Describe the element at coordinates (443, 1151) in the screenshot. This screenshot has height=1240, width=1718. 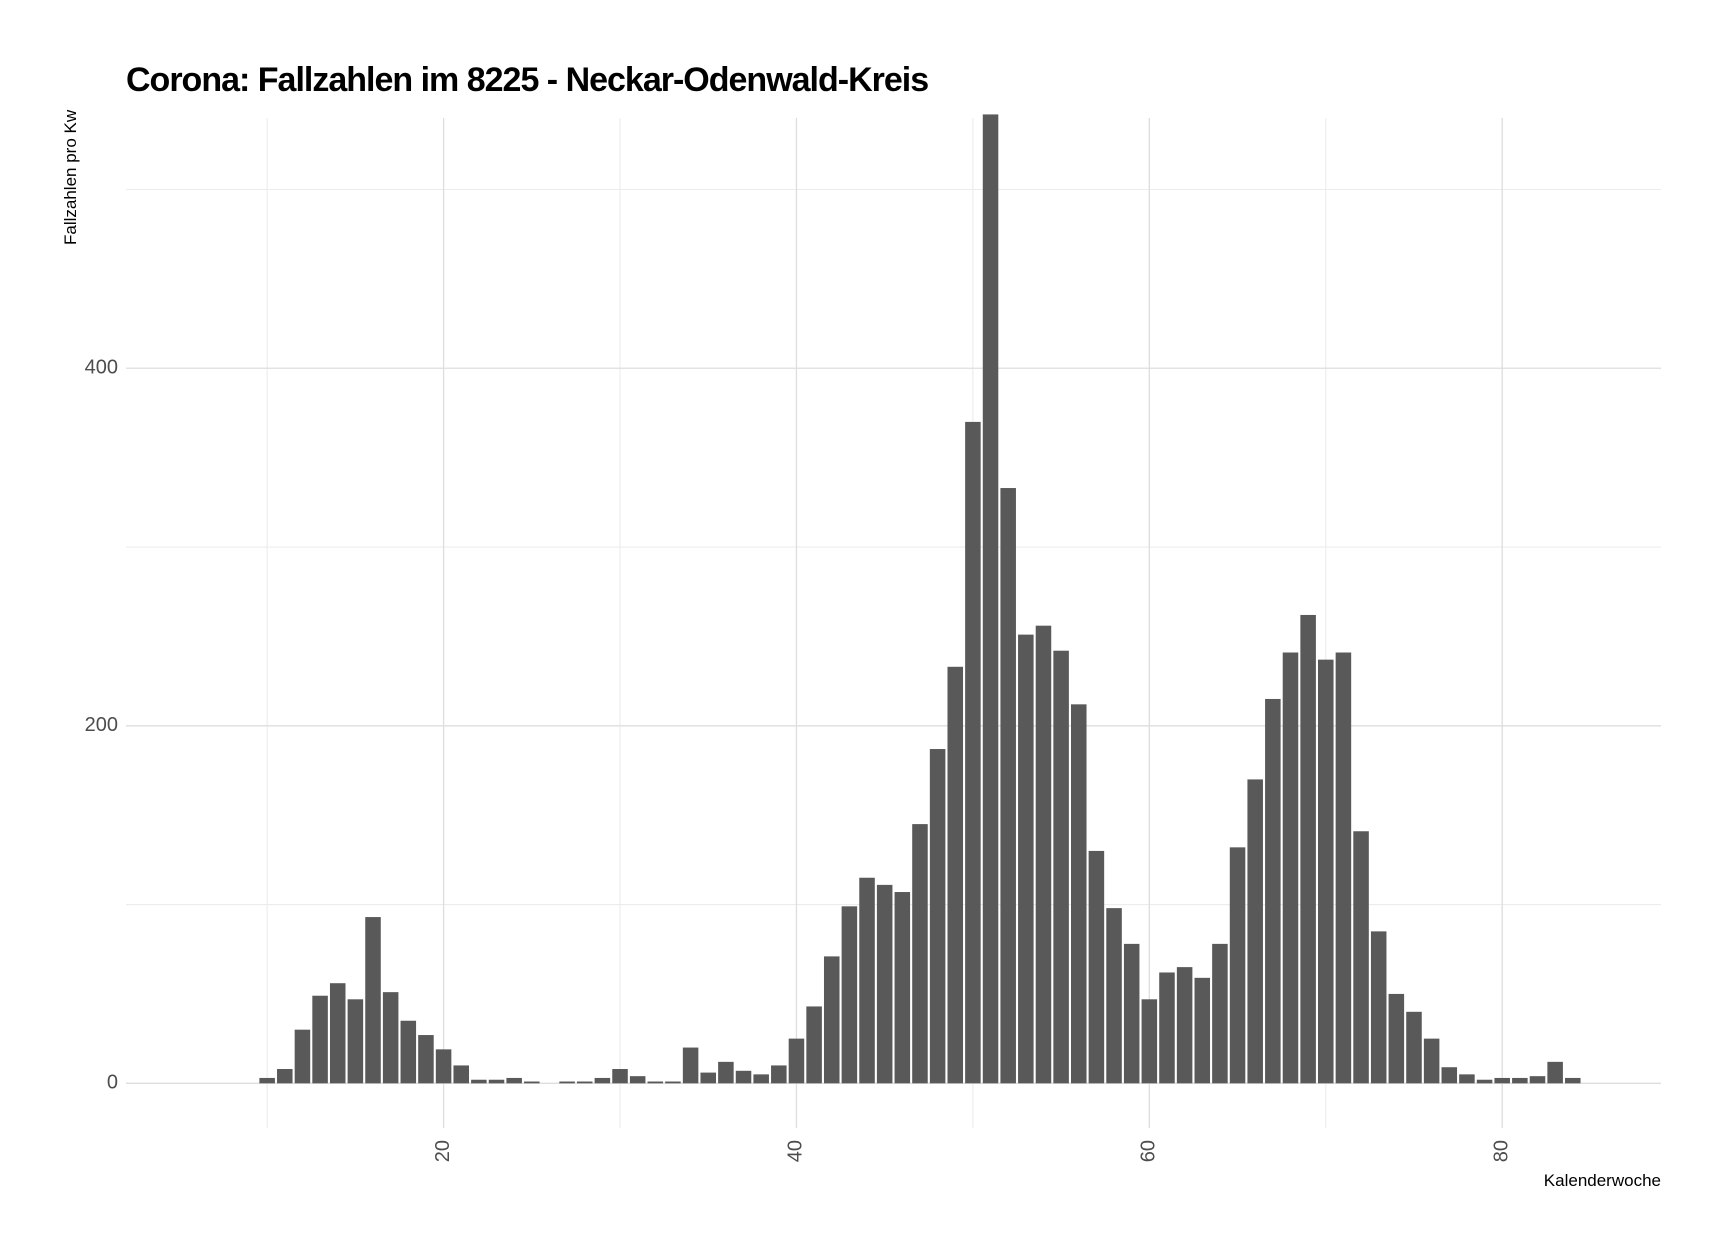
I see `x-tick-label: 20` at that location.